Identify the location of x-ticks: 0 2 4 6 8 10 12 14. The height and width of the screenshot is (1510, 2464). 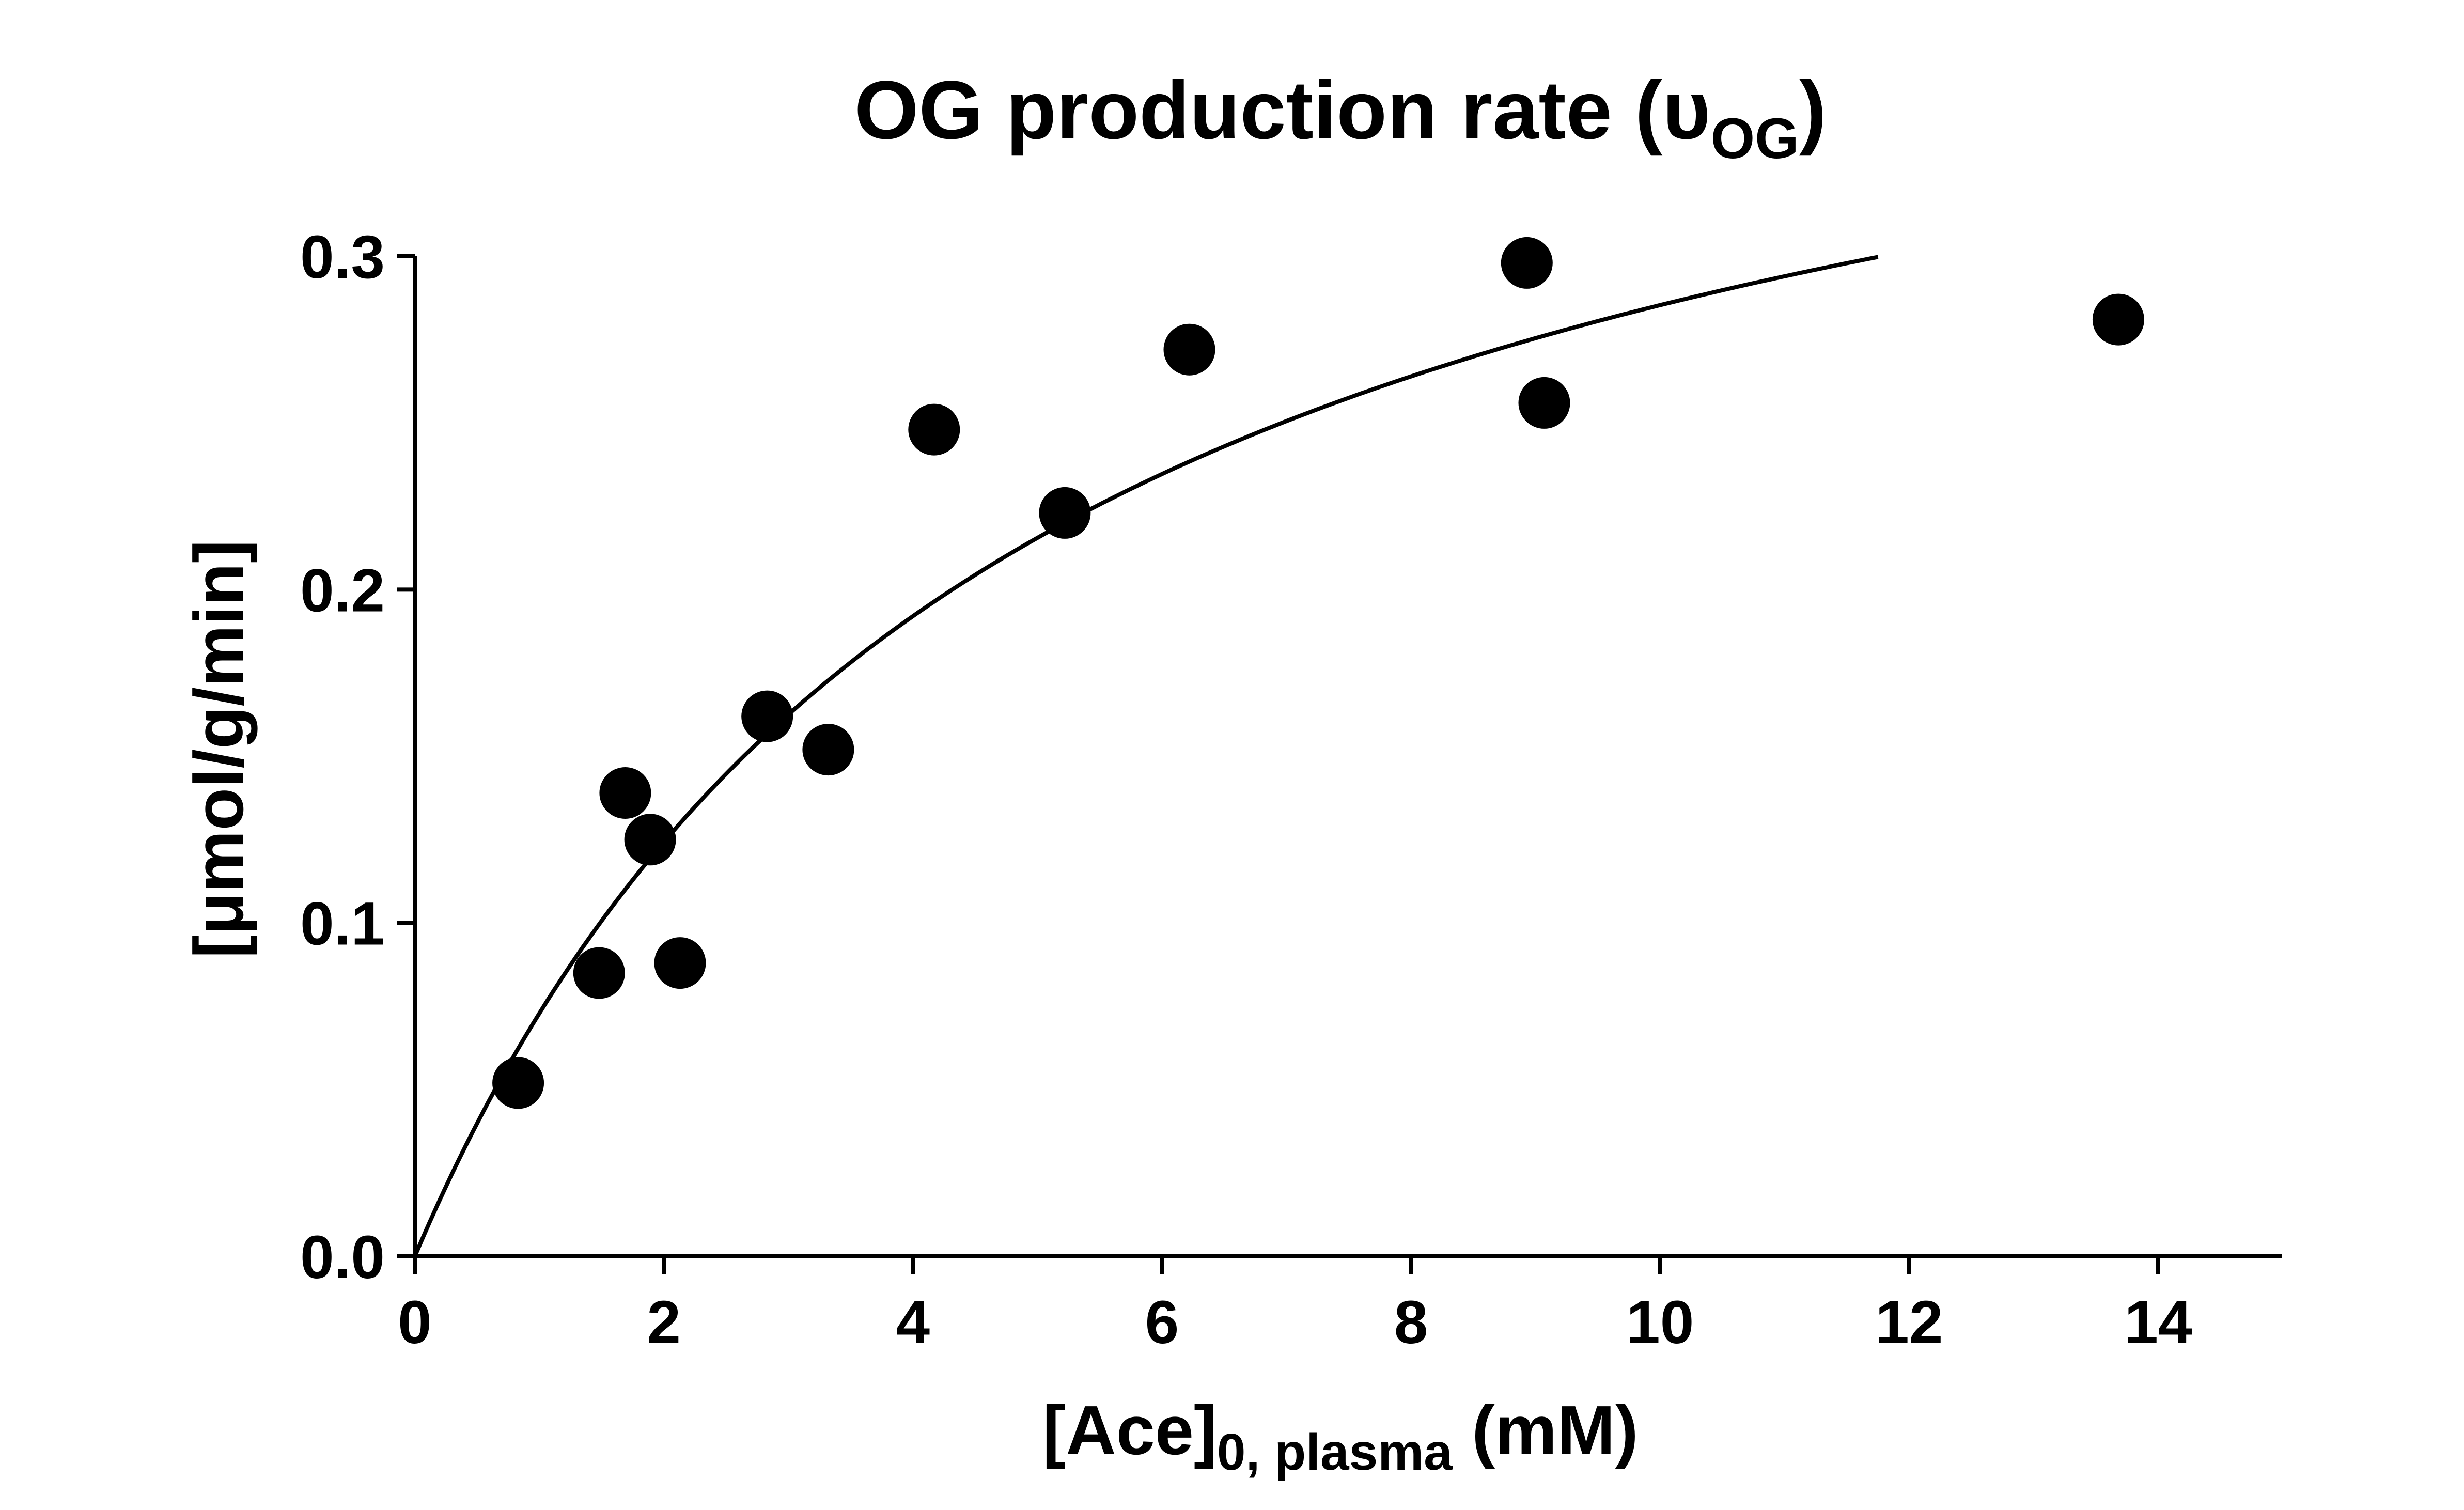
(1295, 1306).